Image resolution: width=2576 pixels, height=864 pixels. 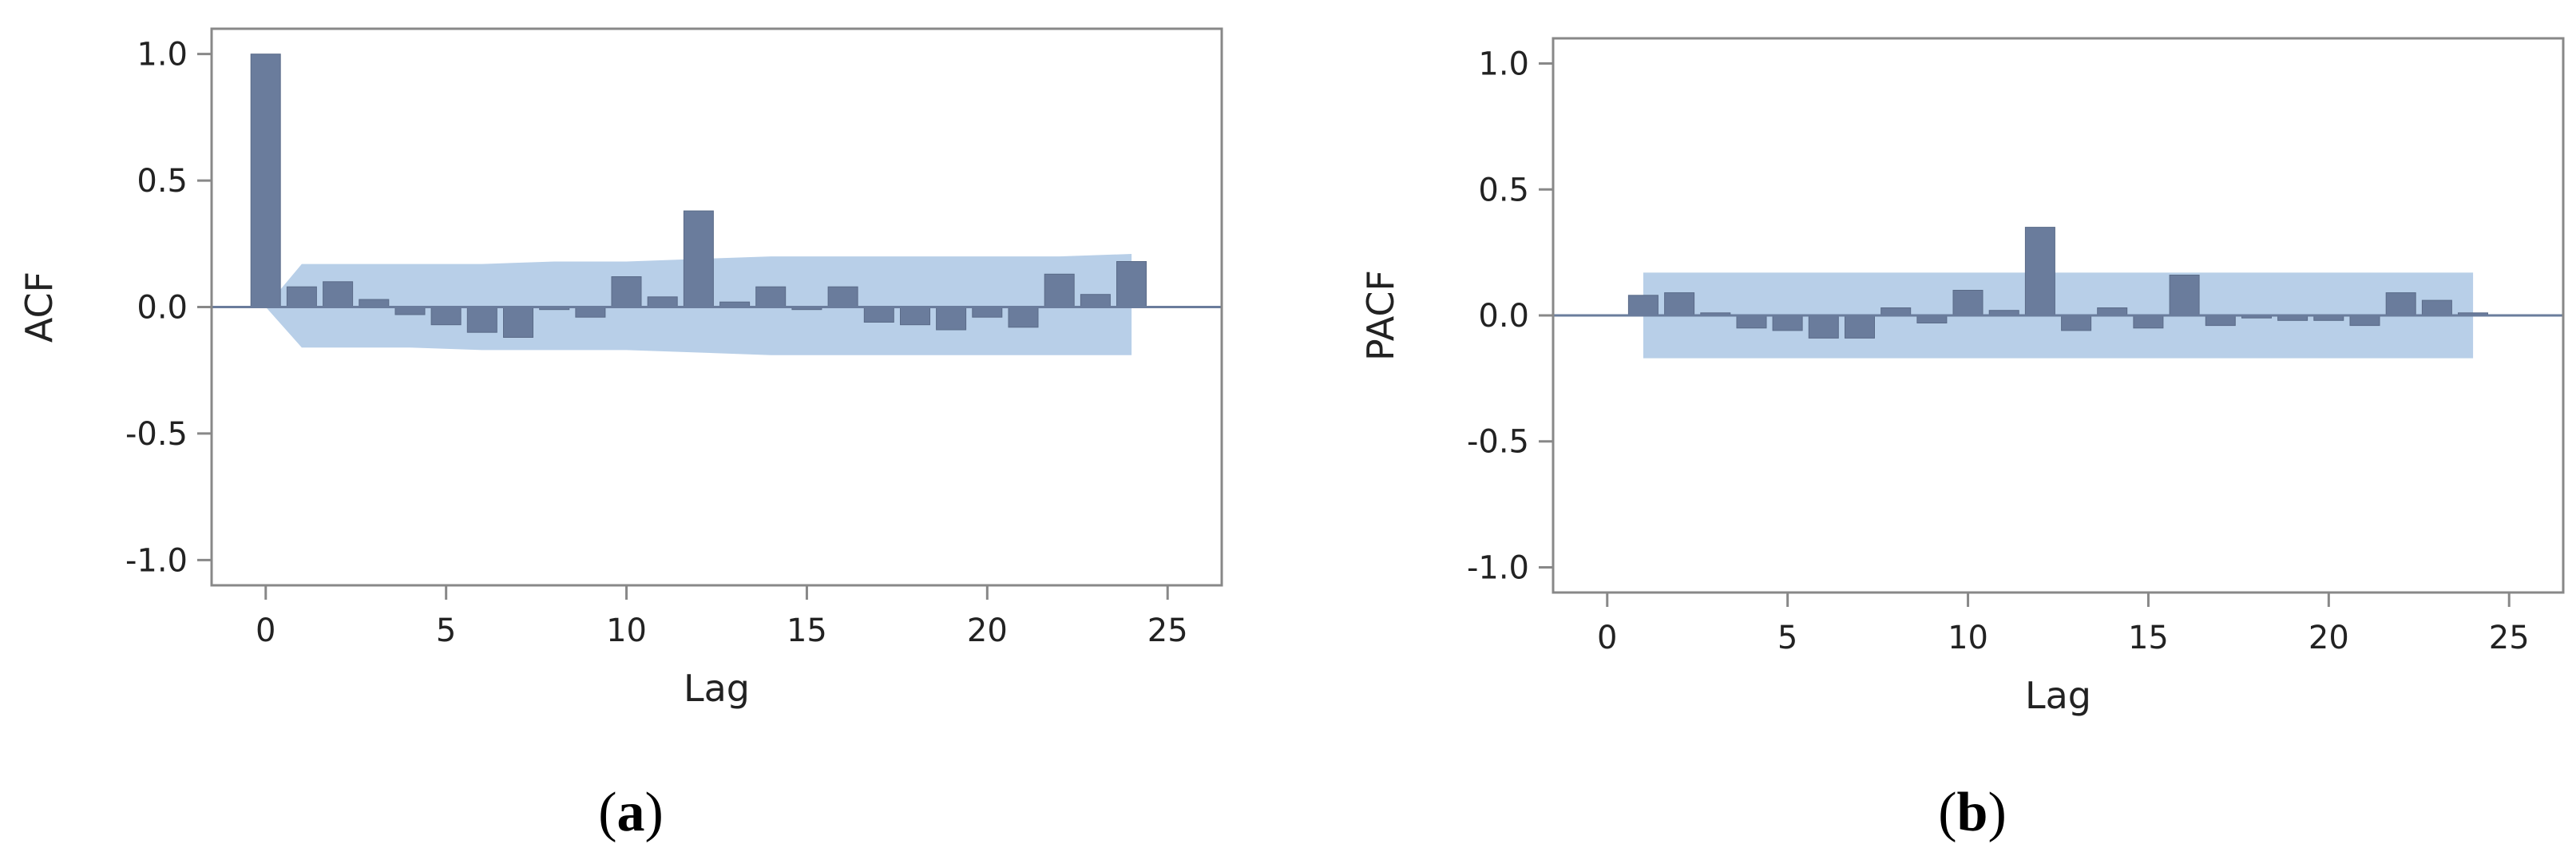 I want to click on acf-x-tick-label: 10, so click(x=626, y=630).